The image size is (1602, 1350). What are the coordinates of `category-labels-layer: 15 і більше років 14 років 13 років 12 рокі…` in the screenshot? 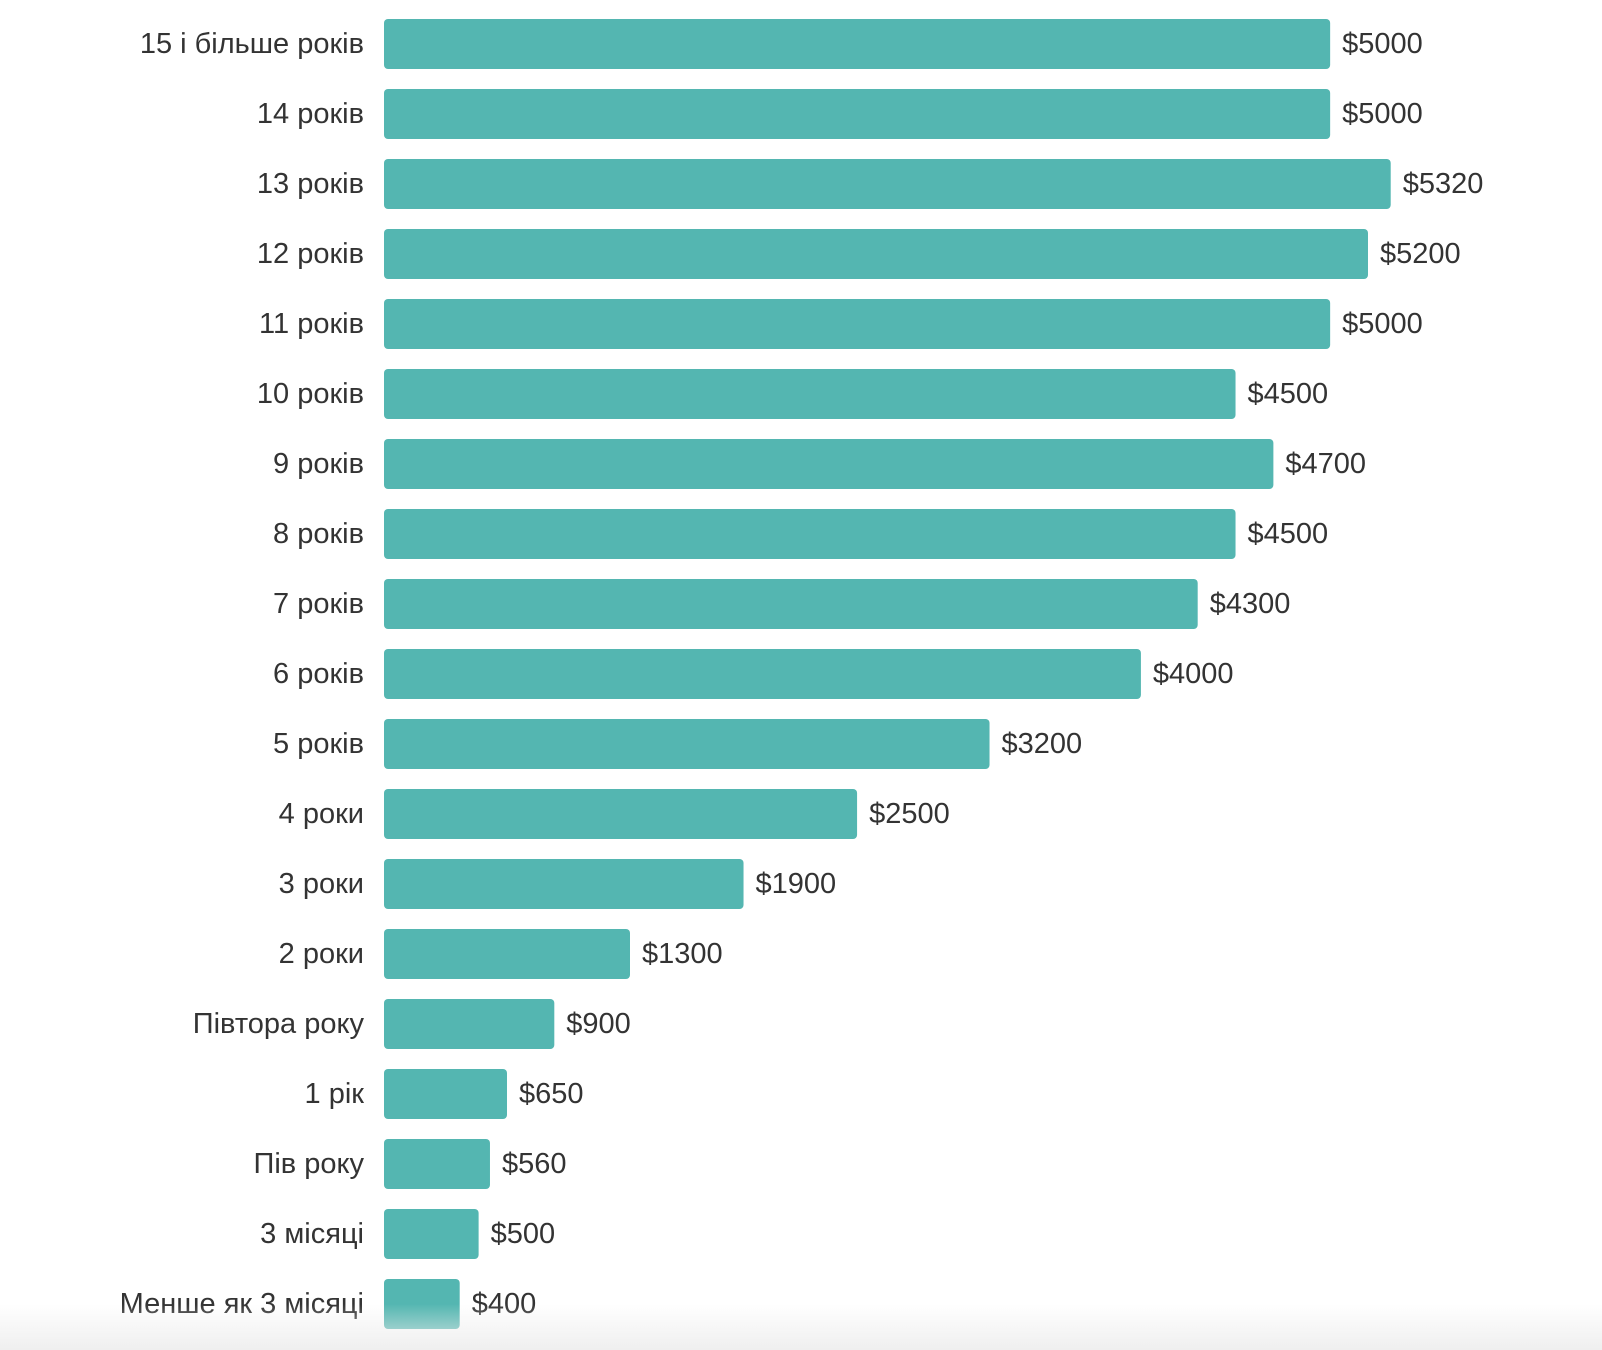 It's located at (242, 674).